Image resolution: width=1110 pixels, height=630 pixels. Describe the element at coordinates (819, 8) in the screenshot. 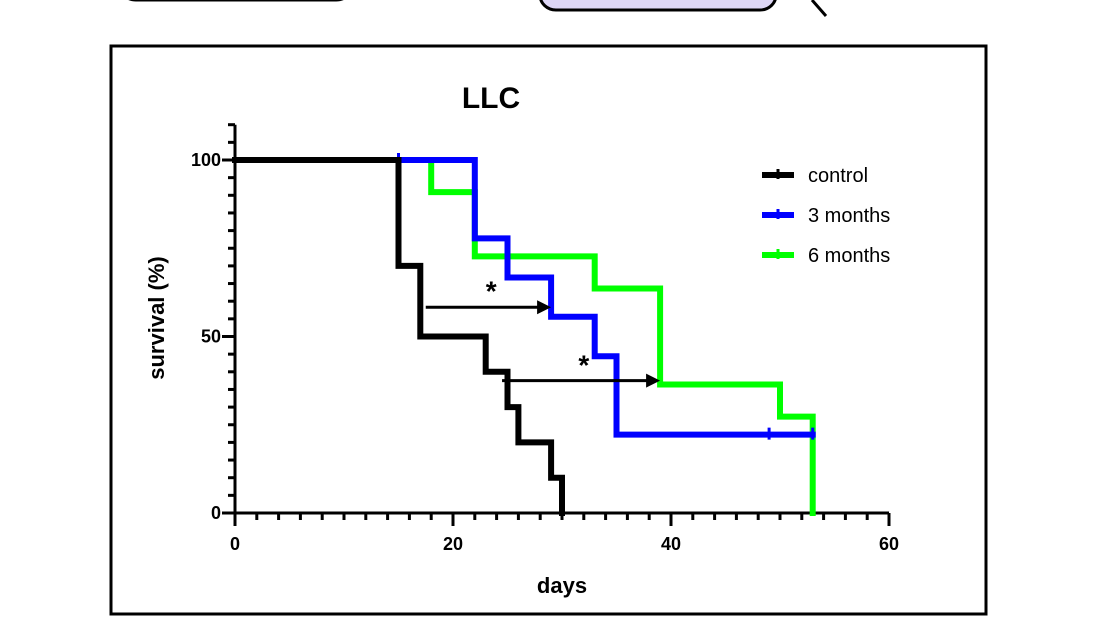

I see `partial-pointer` at that location.